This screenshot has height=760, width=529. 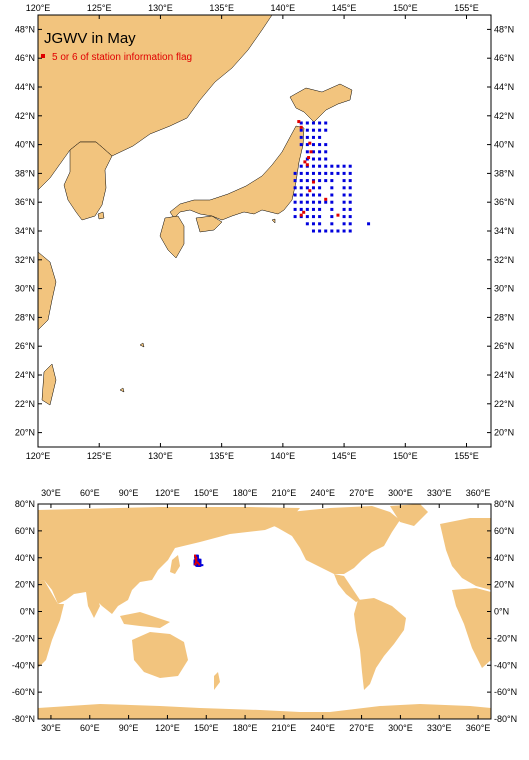 I want to click on lat-tick-label-right: 20°N, so click(x=504, y=585).